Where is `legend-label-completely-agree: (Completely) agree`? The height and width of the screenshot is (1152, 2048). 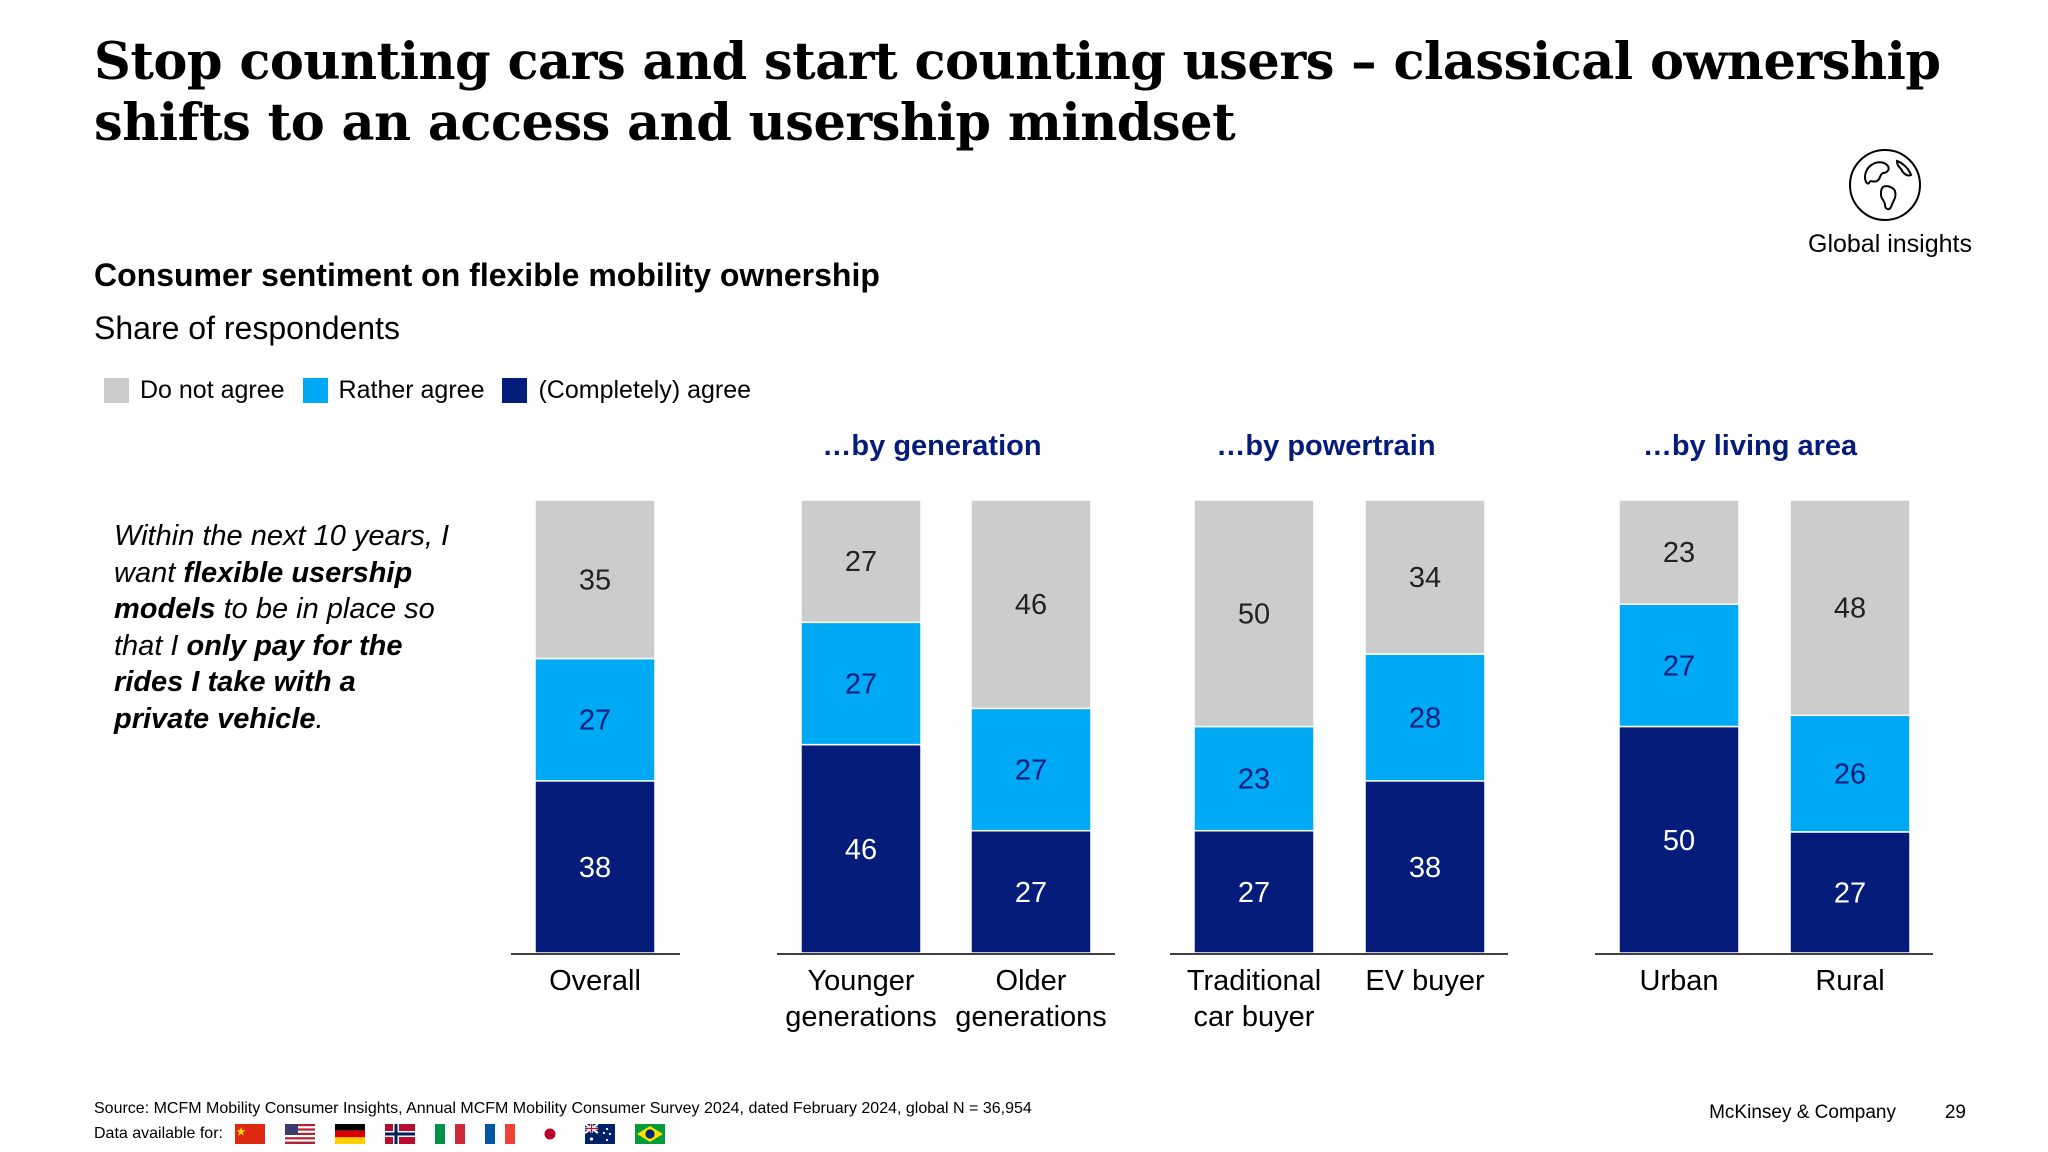 legend-label-completely-agree: (Completely) agree is located at coordinates (645, 390).